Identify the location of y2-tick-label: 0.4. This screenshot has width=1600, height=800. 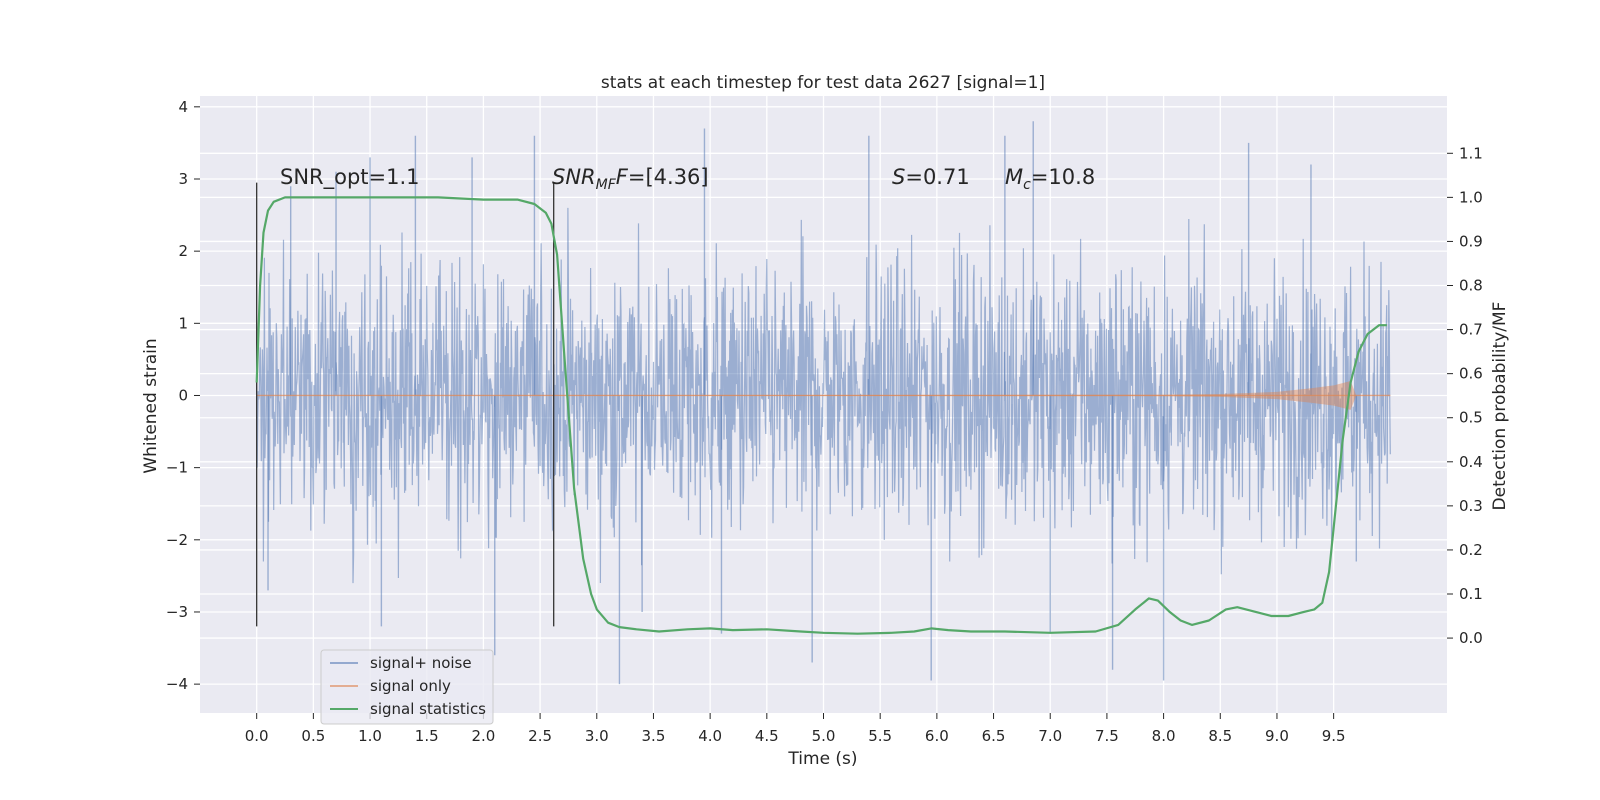
(1471, 462).